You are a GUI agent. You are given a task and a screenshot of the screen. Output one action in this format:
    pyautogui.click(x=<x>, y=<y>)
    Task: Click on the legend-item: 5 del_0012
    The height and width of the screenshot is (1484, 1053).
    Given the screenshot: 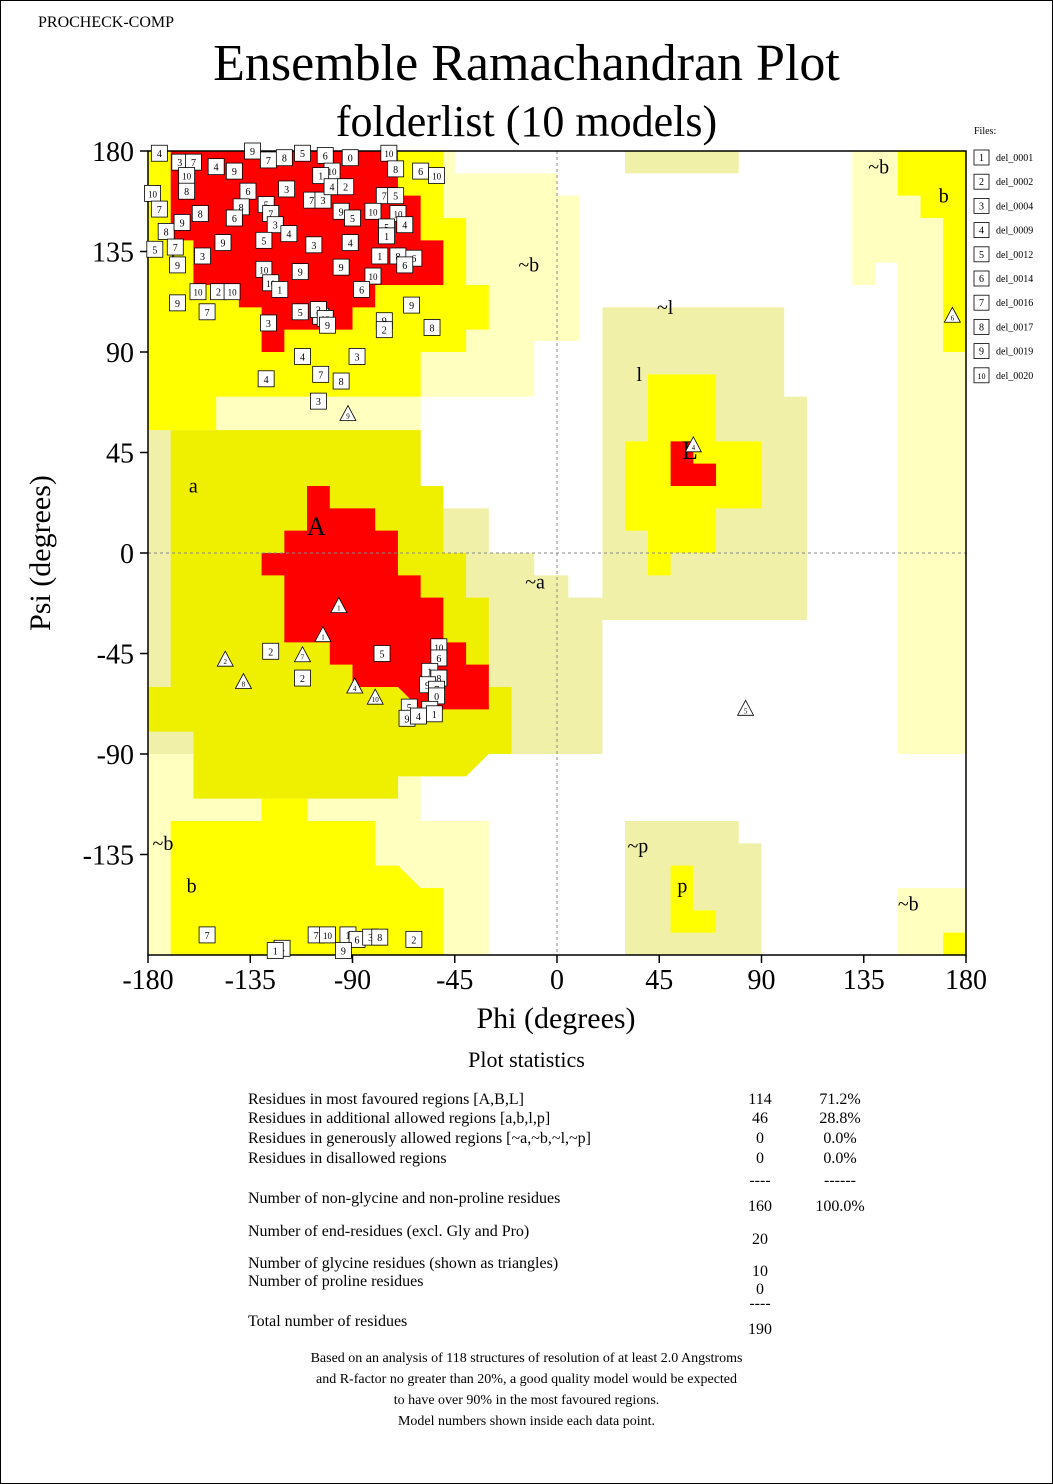 What is the action you would take?
    pyautogui.click(x=1003, y=254)
    